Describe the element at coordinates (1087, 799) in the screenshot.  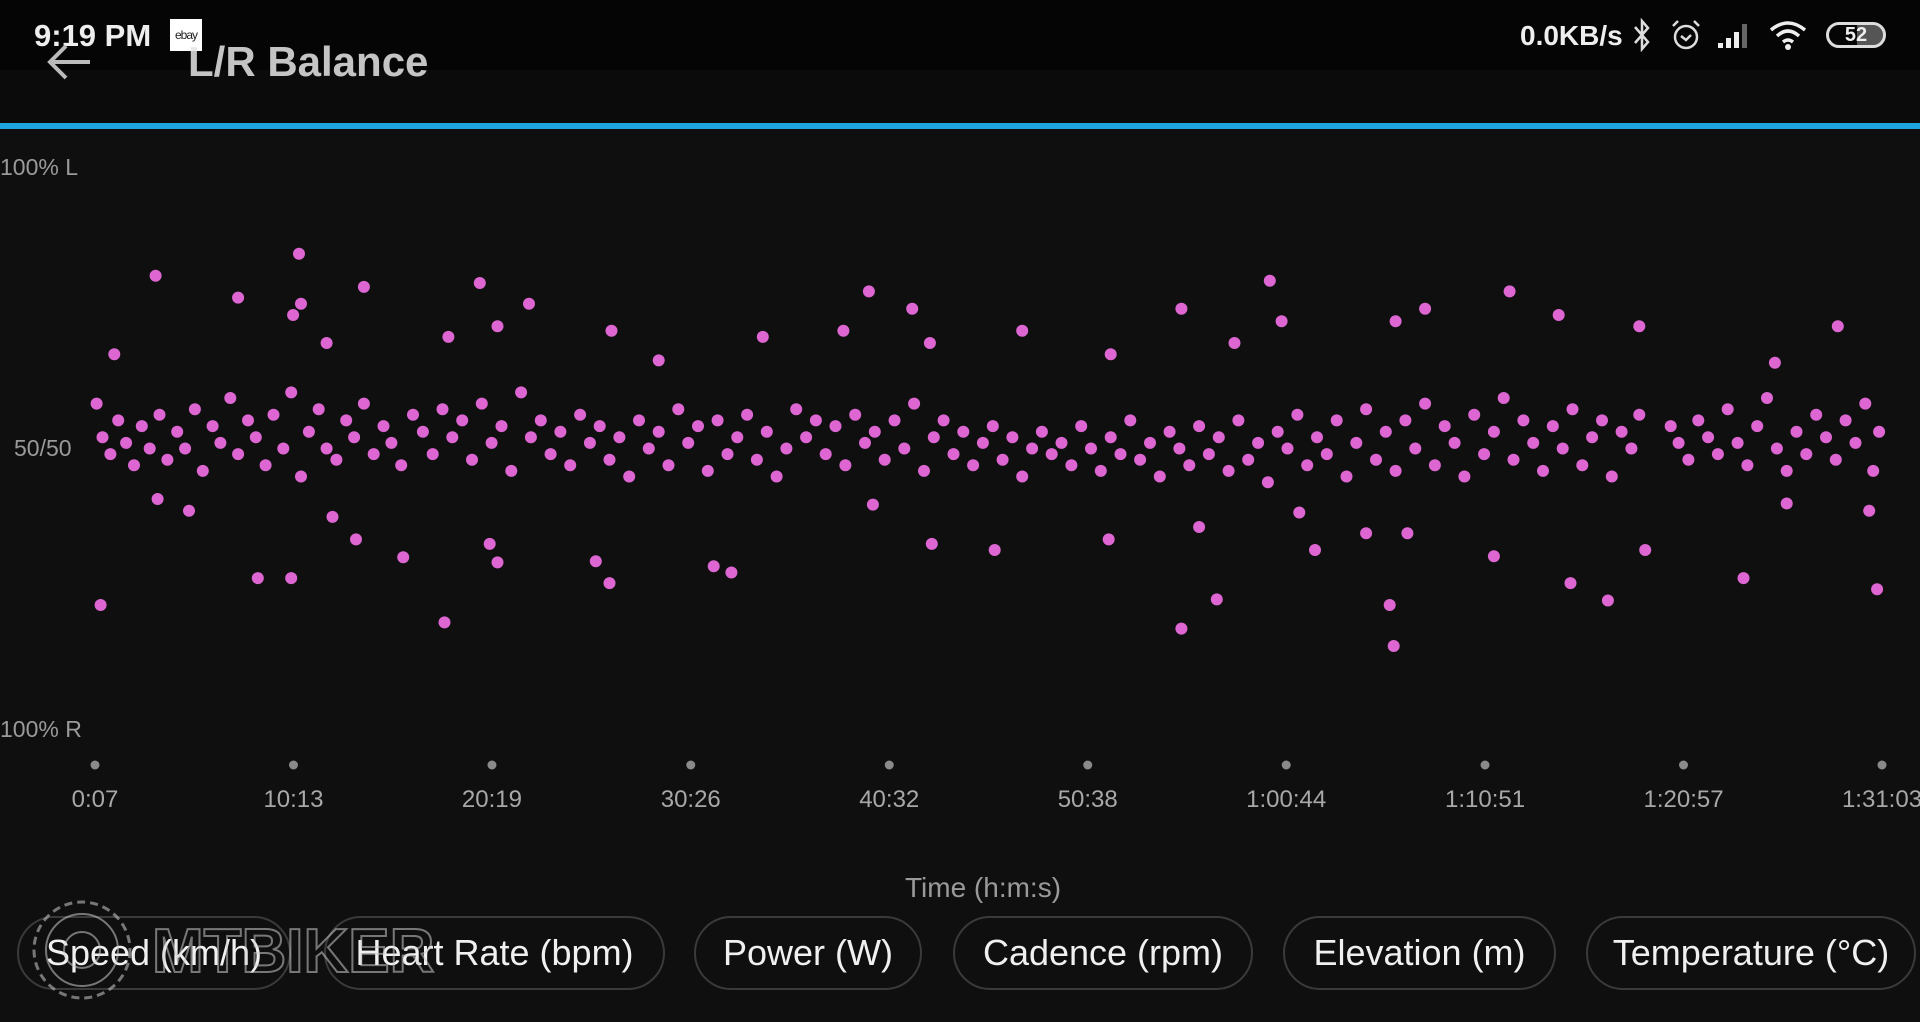
I see `x-tick-label: 50:38` at that location.